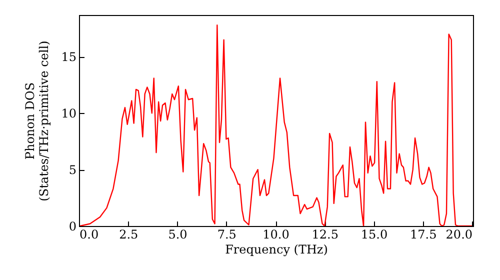  Describe the element at coordinates (226, 235) in the screenshot. I see `x-tick-label: 7.5` at that location.